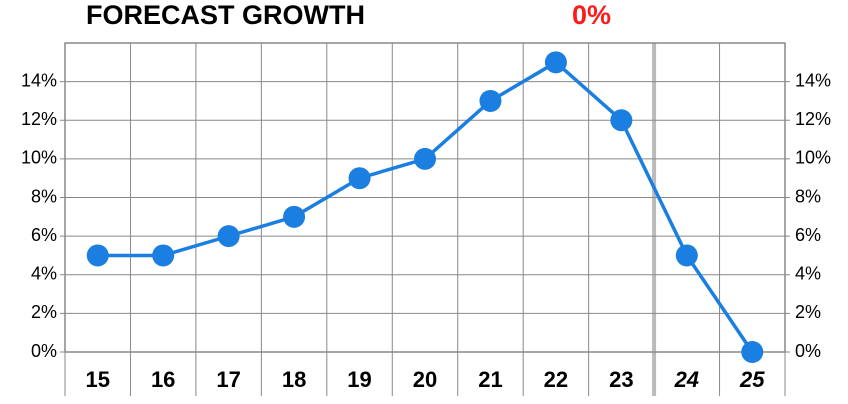  I want to click on x-tick-label: 18, so click(294, 379).